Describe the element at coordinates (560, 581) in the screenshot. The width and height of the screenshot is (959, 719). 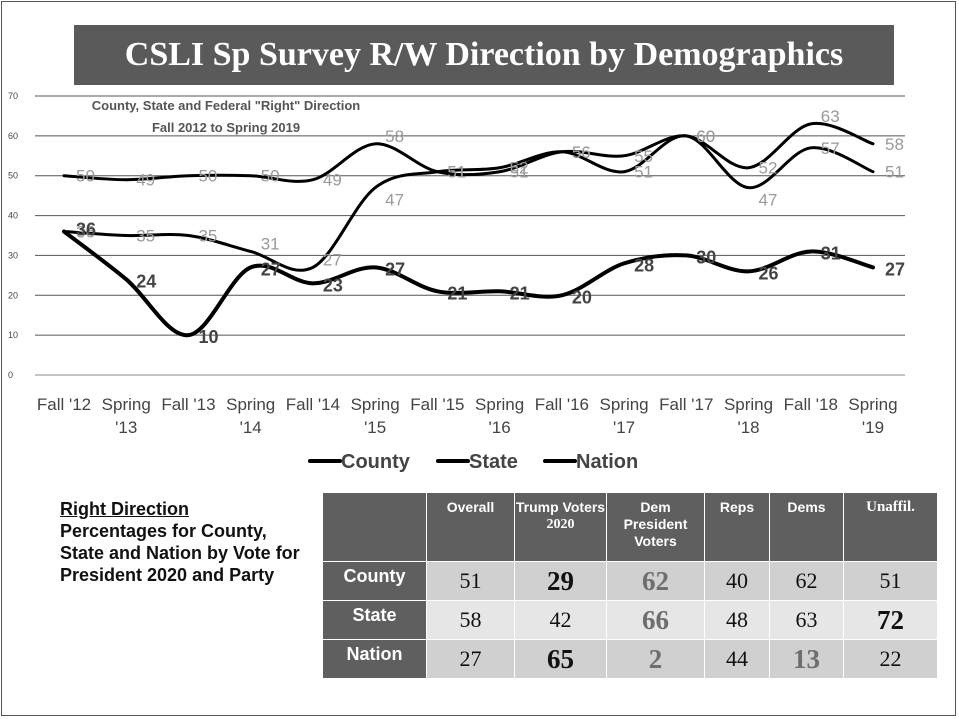
I see `table-cell: 29` at that location.